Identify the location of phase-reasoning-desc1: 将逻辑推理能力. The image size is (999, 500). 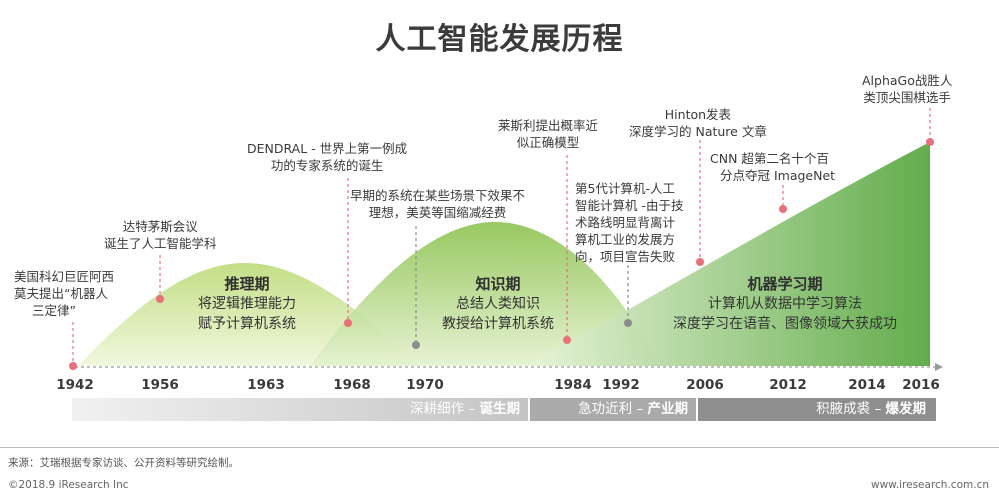
(247, 304).